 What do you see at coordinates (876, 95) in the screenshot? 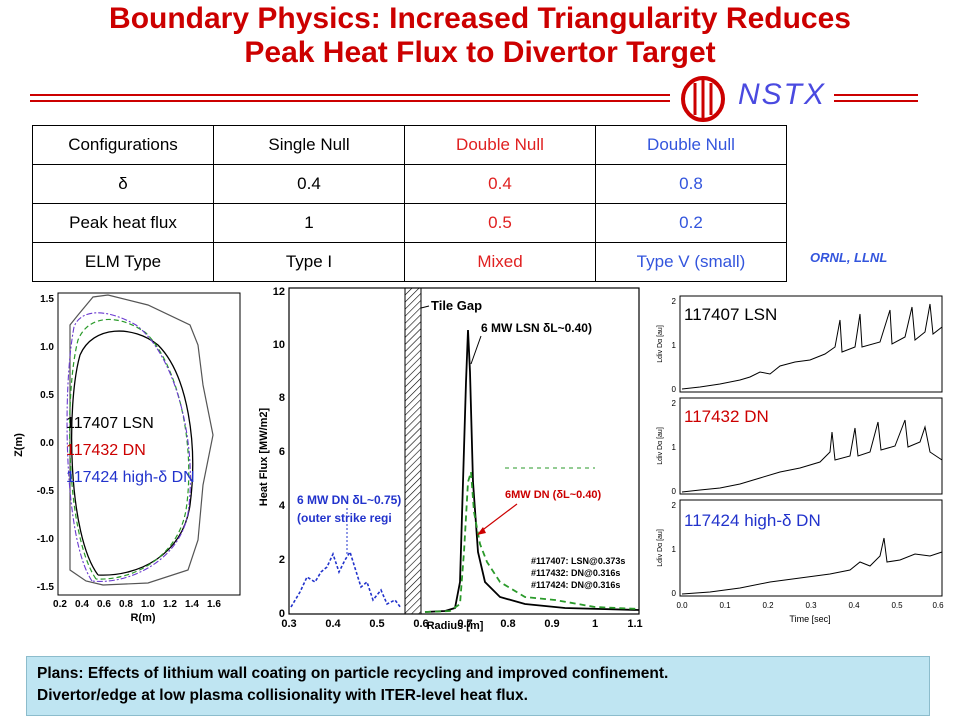
I see `title-rule-right-top` at bounding box center [876, 95].